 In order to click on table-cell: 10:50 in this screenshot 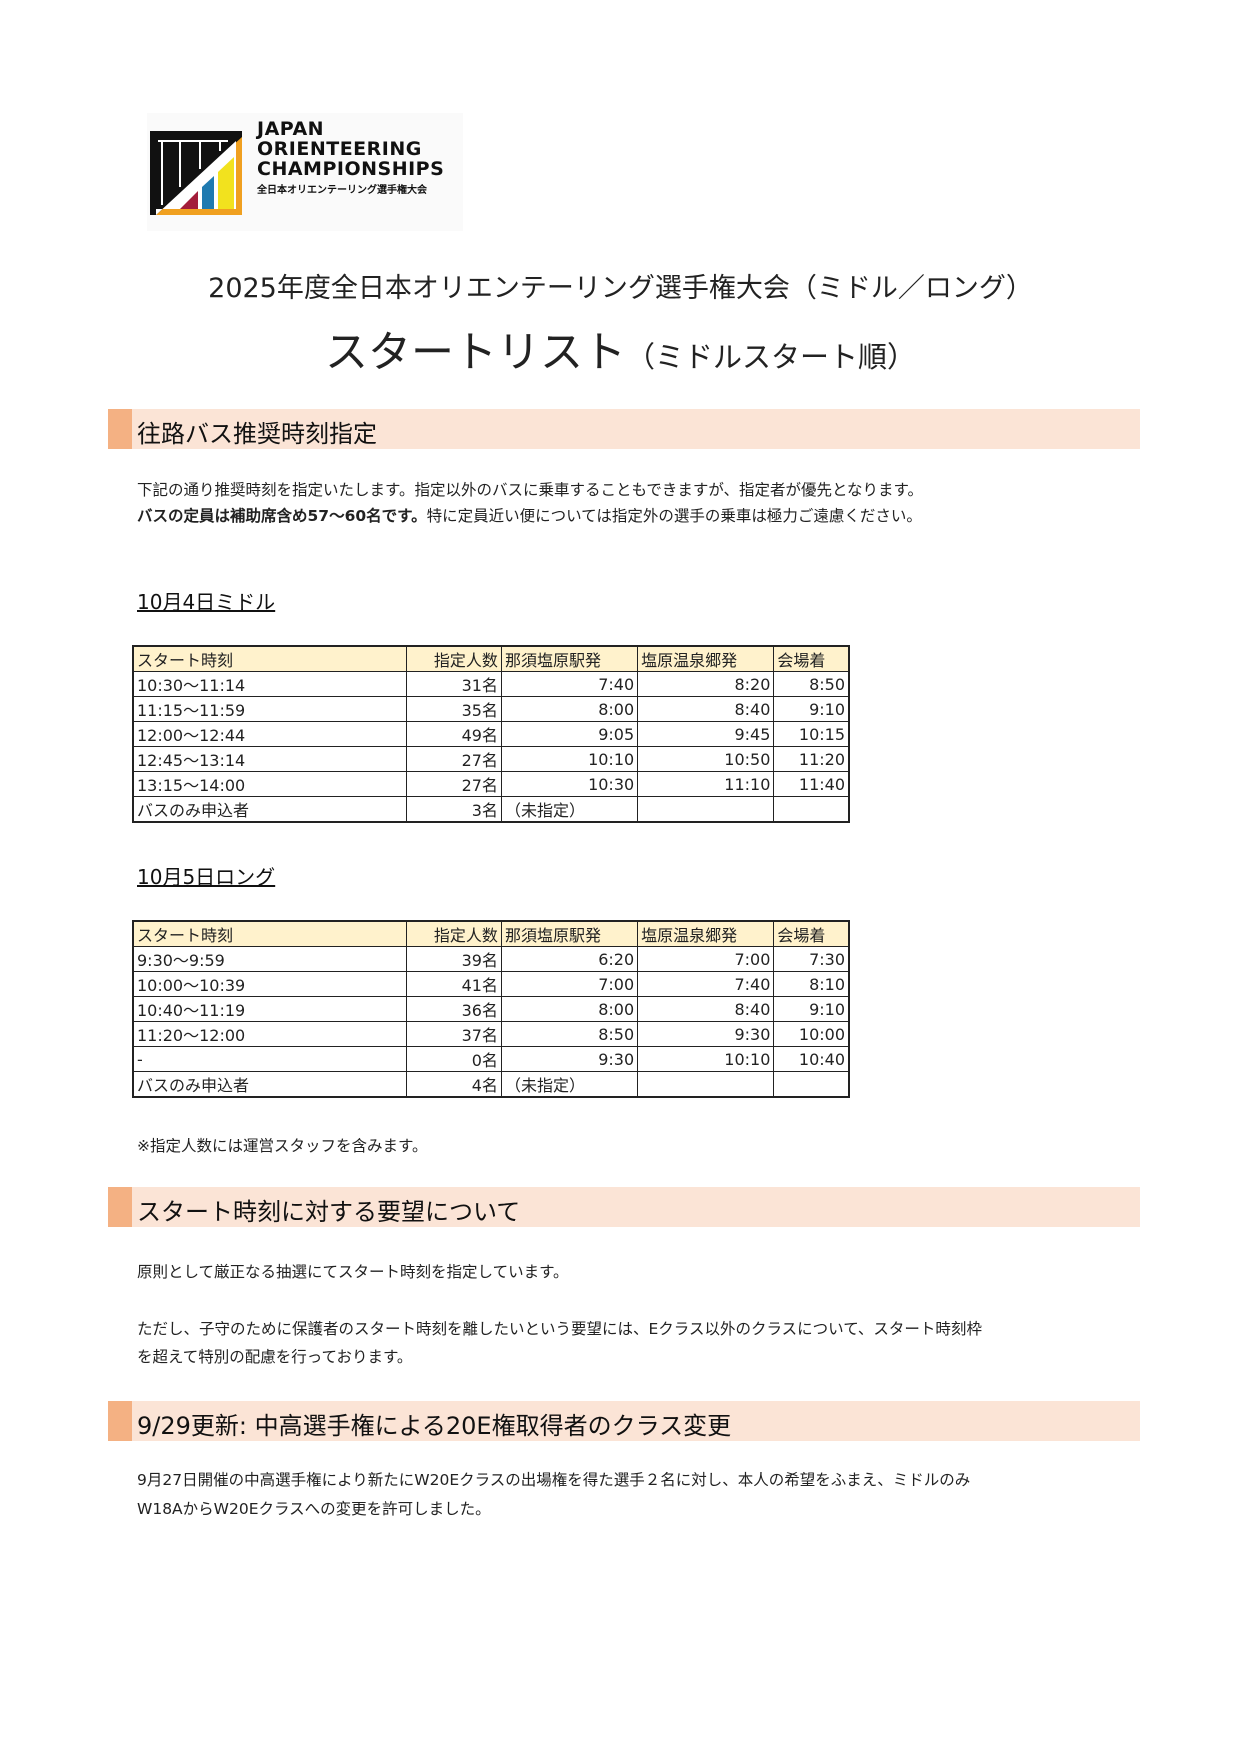, I will do `click(706, 759)`.